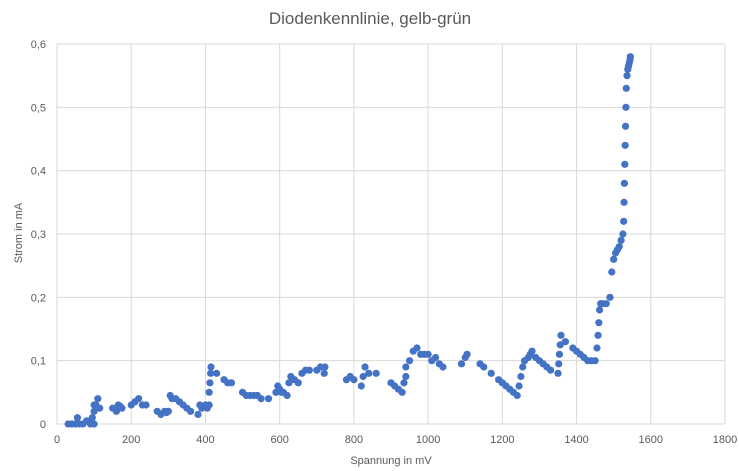  Describe the element at coordinates (57, 440) in the screenshot. I see `x-tick-label: 0` at that location.